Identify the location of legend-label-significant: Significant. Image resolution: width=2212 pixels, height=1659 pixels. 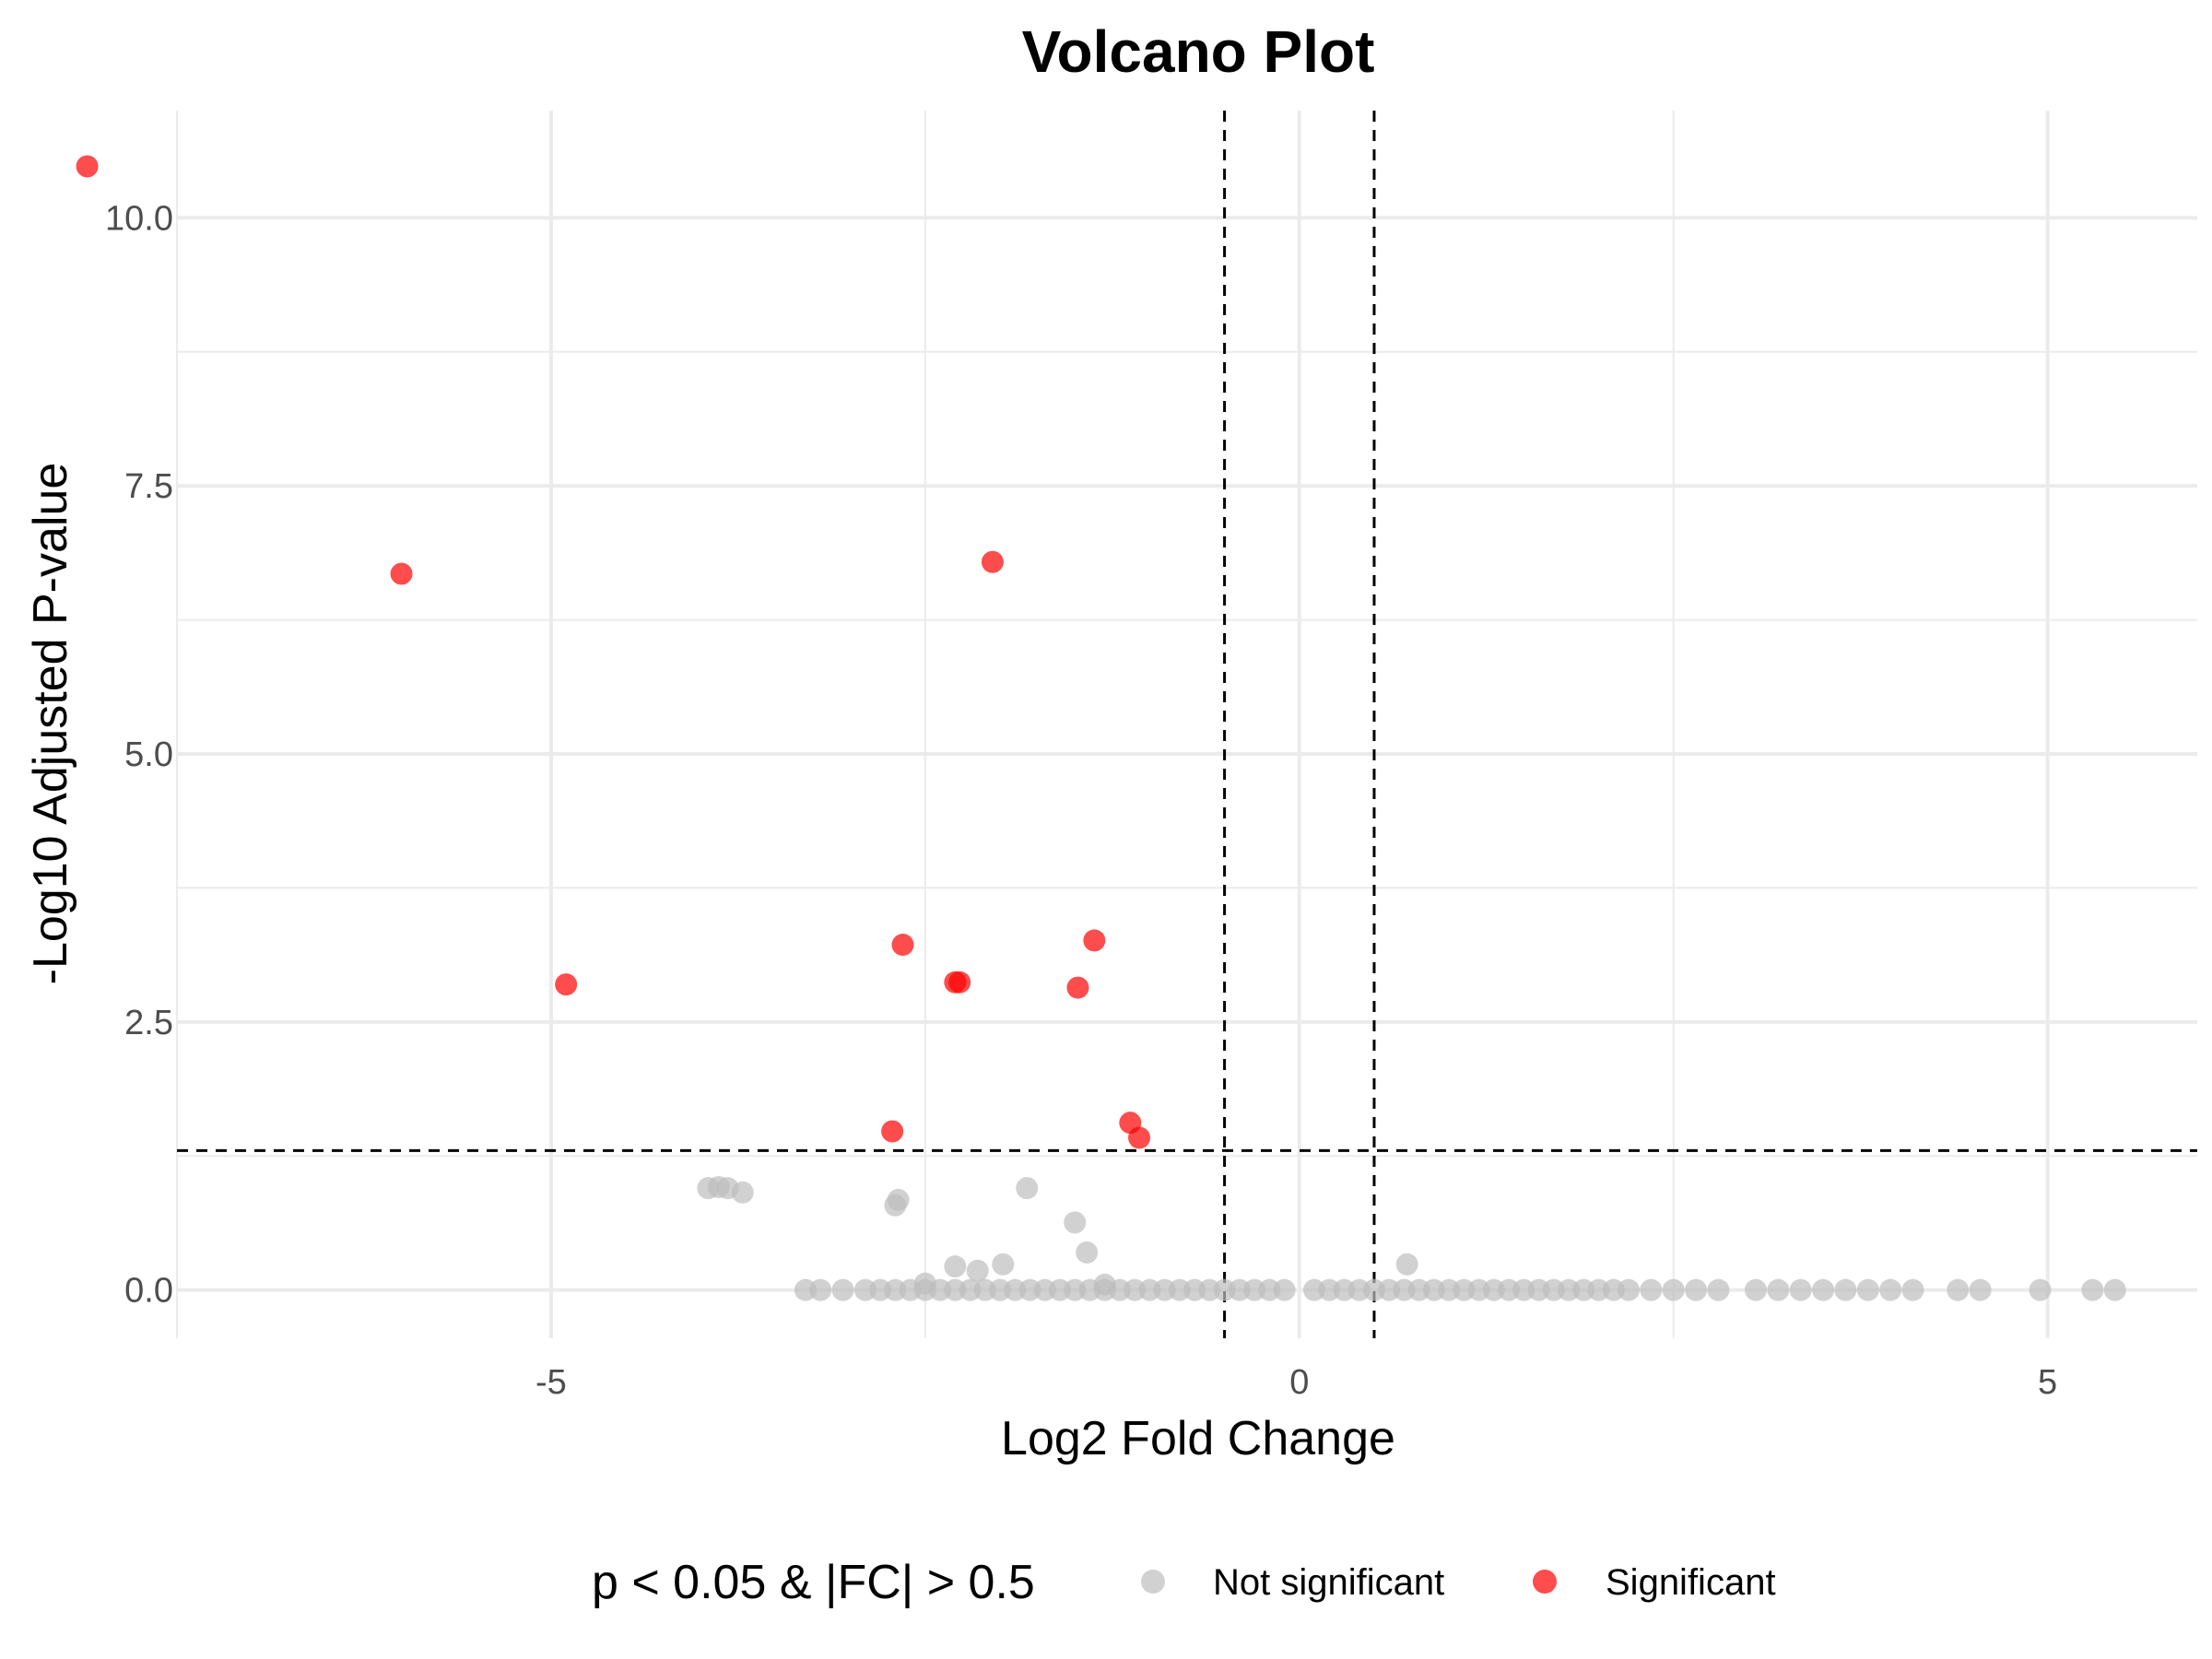
(1691, 1582).